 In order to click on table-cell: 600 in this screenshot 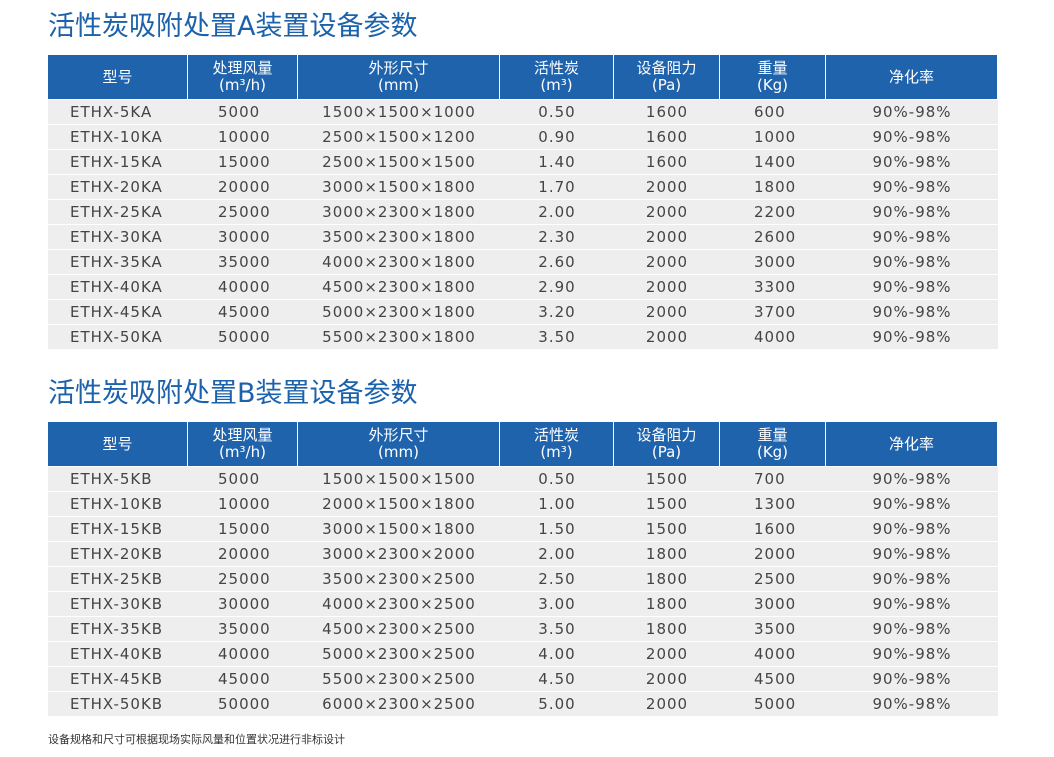, I will do `click(773, 112)`.